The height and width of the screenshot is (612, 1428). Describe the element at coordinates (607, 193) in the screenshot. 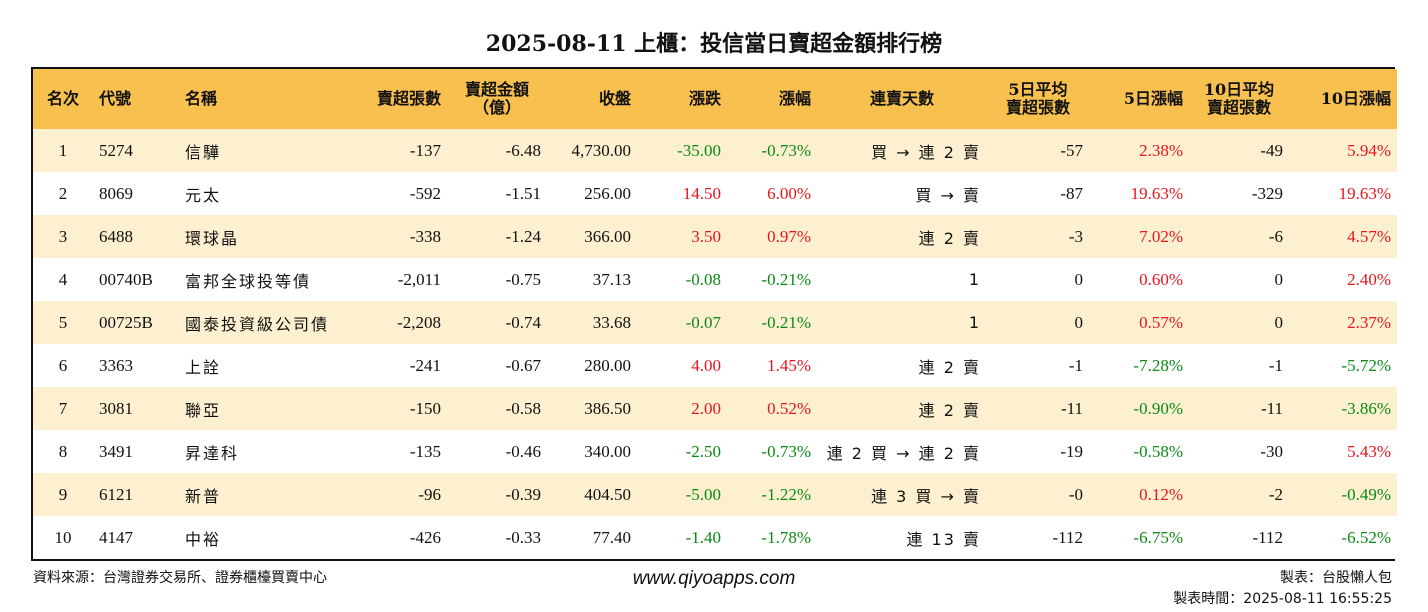

I see `cell-close: 256.00` at that location.